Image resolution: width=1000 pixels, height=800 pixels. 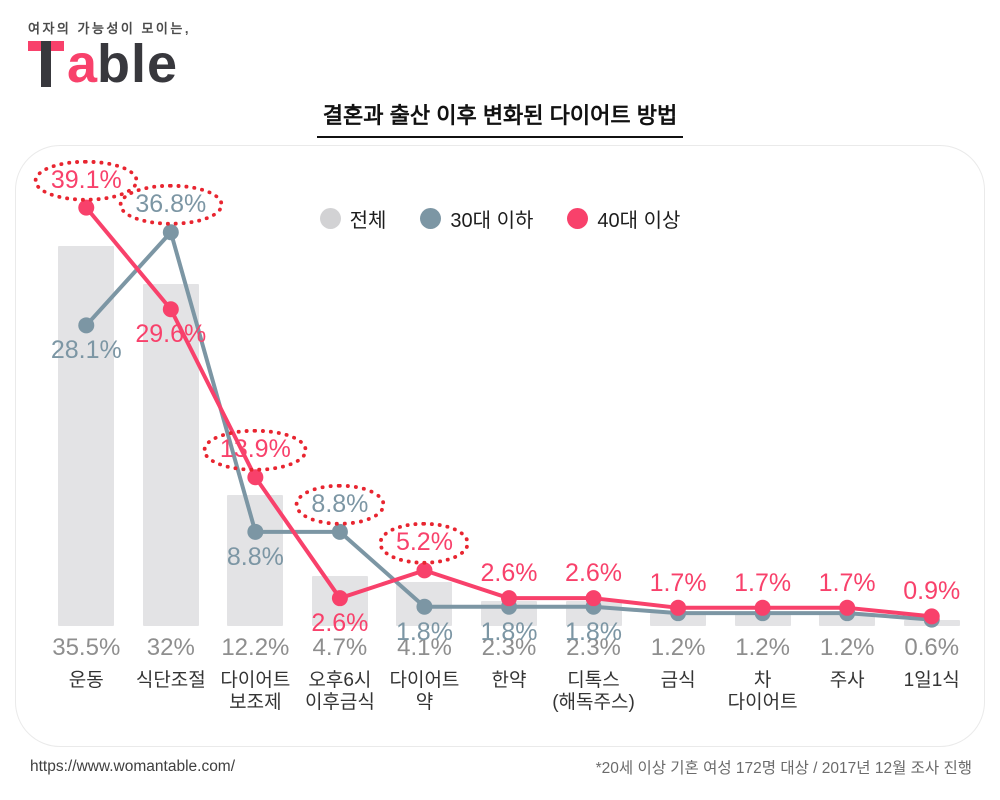 What do you see at coordinates (762, 619) in the screenshot?
I see `bar-차-다이어트` at bounding box center [762, 619].